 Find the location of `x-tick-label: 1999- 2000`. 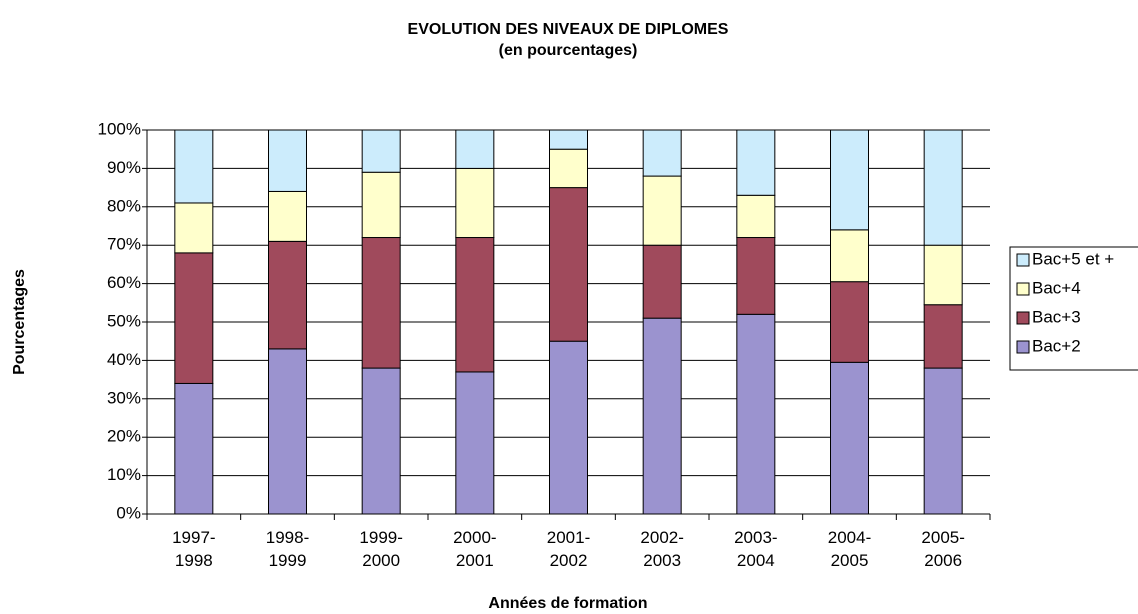

x-tick-label: 1999- 2000 is located at coordinates (381, 549).